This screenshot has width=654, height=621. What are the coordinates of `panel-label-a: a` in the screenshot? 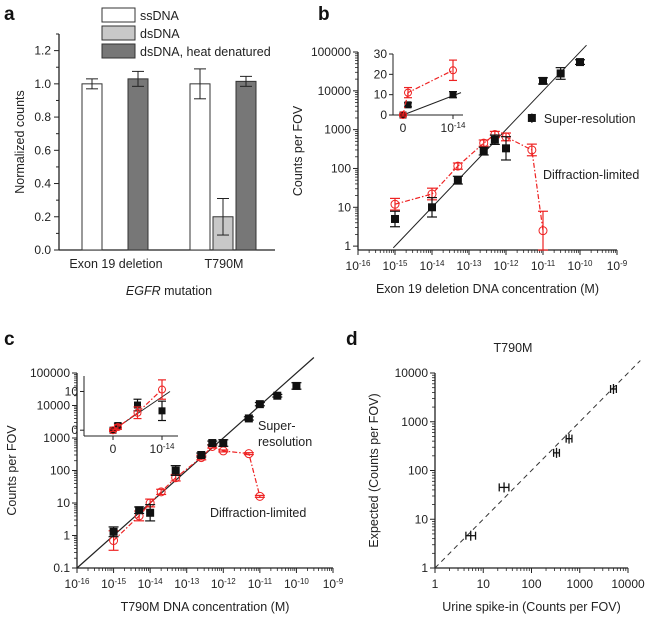 It's located at (9, 14).